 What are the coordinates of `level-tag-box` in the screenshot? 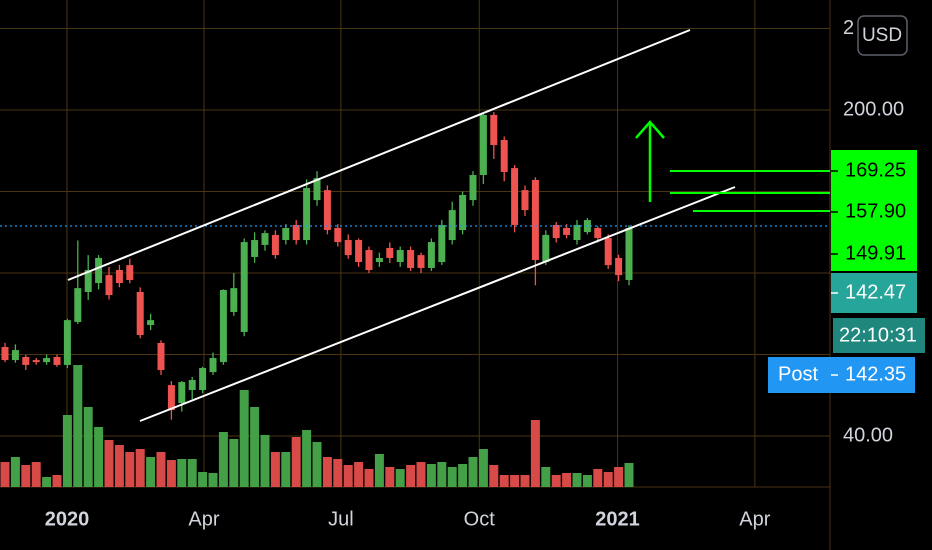 It's located at (874, 210).